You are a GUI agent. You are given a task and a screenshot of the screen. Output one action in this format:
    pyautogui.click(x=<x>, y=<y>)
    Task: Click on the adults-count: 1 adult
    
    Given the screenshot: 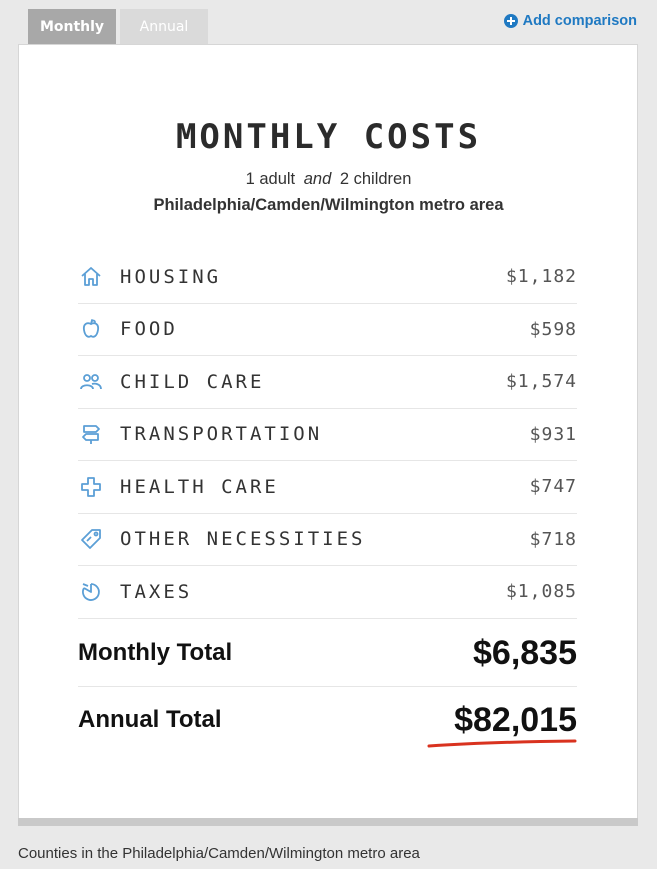 What is the action you would take?
    pyautogui.click(x=270, y=179)
    